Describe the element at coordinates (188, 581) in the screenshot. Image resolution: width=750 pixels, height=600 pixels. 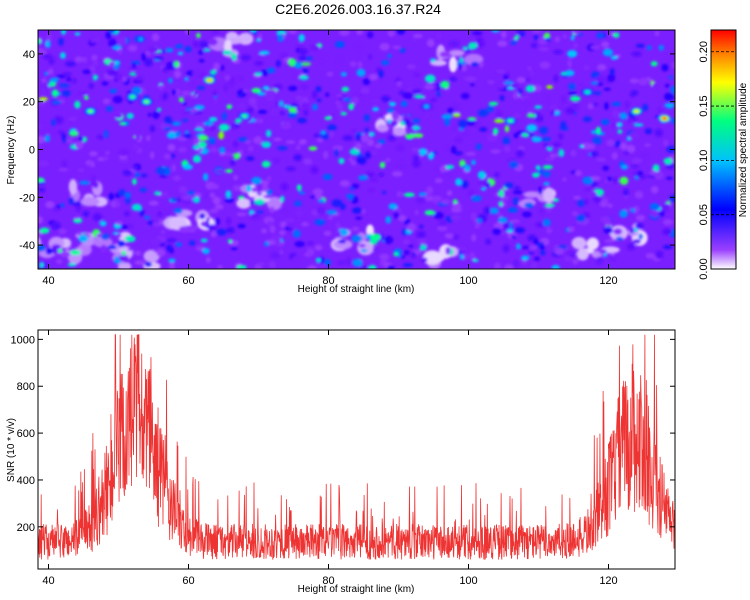
I see `x-tick-label: 60` at that location.